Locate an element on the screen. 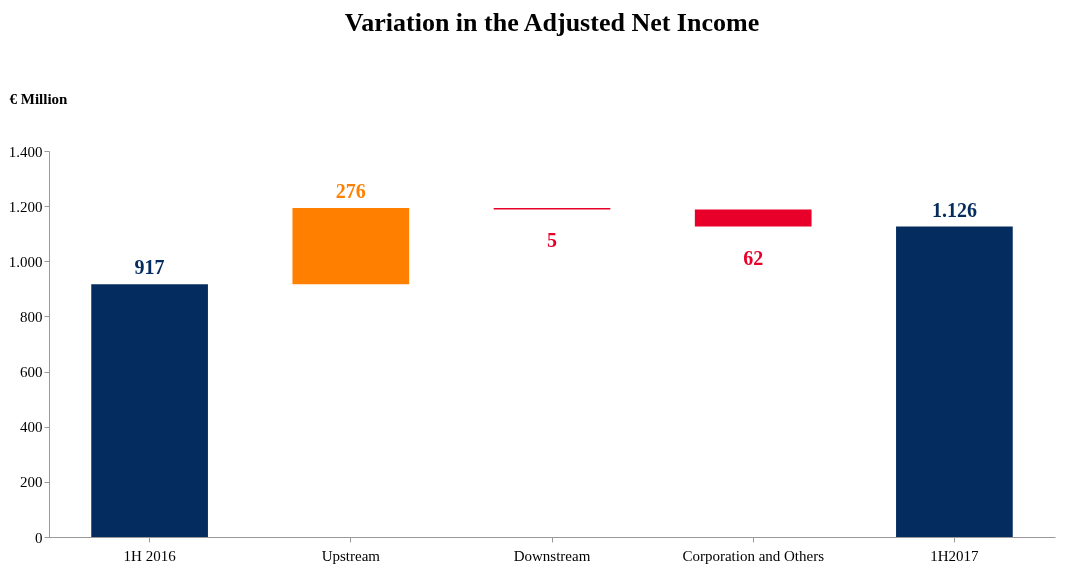 Image resolution: width=1075 pixels, height=571 pixels. y-tick-label: 800 is located at coordinates (31, 316).